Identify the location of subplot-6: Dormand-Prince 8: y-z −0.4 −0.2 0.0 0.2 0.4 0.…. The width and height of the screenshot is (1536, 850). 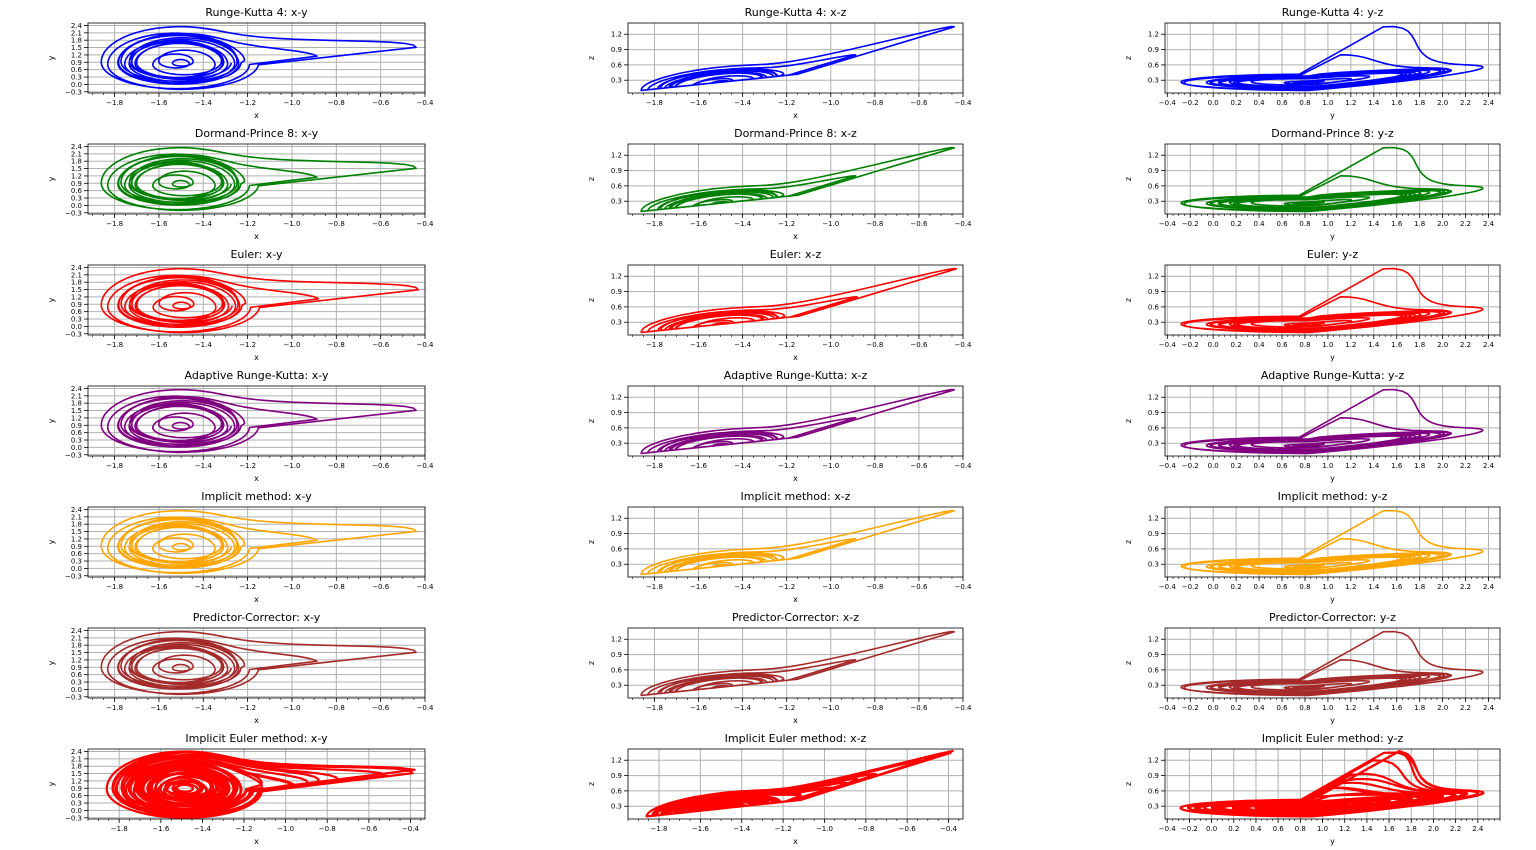
(1312, 184).